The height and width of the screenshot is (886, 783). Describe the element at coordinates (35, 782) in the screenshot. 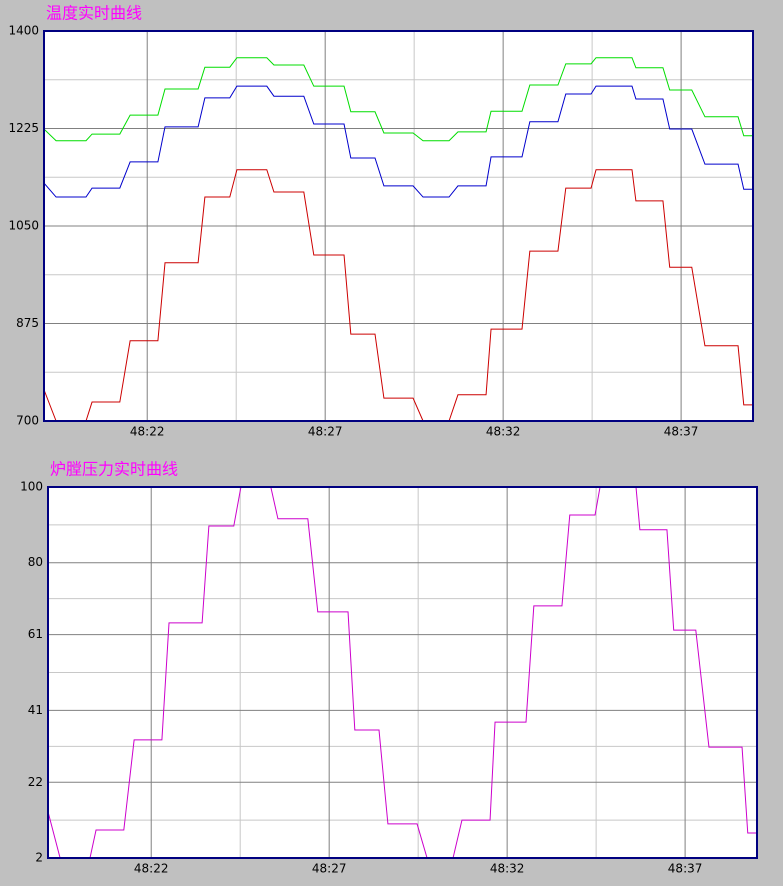

I see `y-tick-label: 22` at that location.